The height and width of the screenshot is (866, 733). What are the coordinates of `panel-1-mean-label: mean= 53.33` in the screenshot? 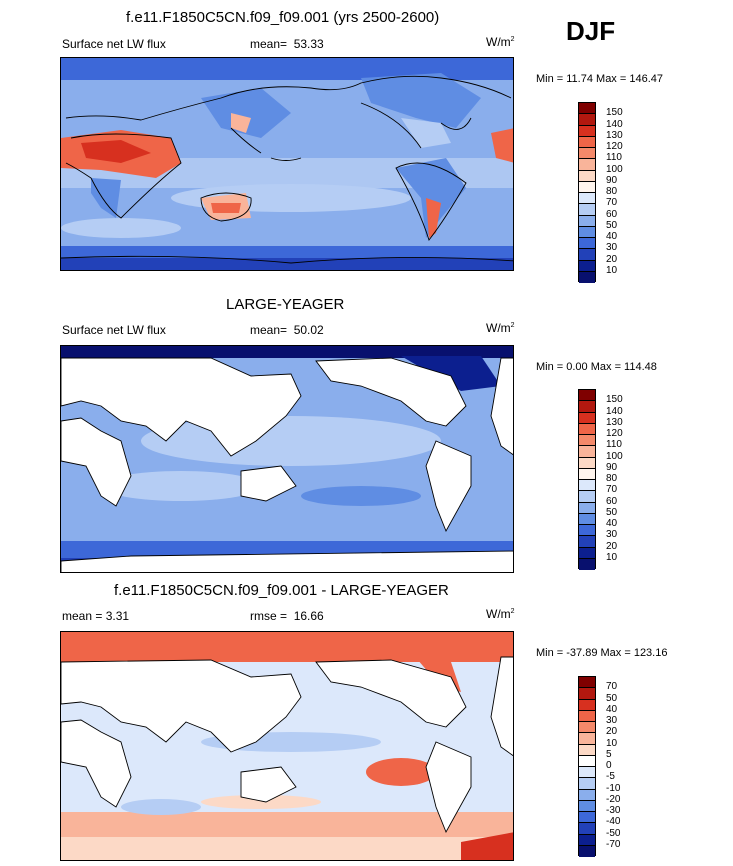 It's located at (287, 44).